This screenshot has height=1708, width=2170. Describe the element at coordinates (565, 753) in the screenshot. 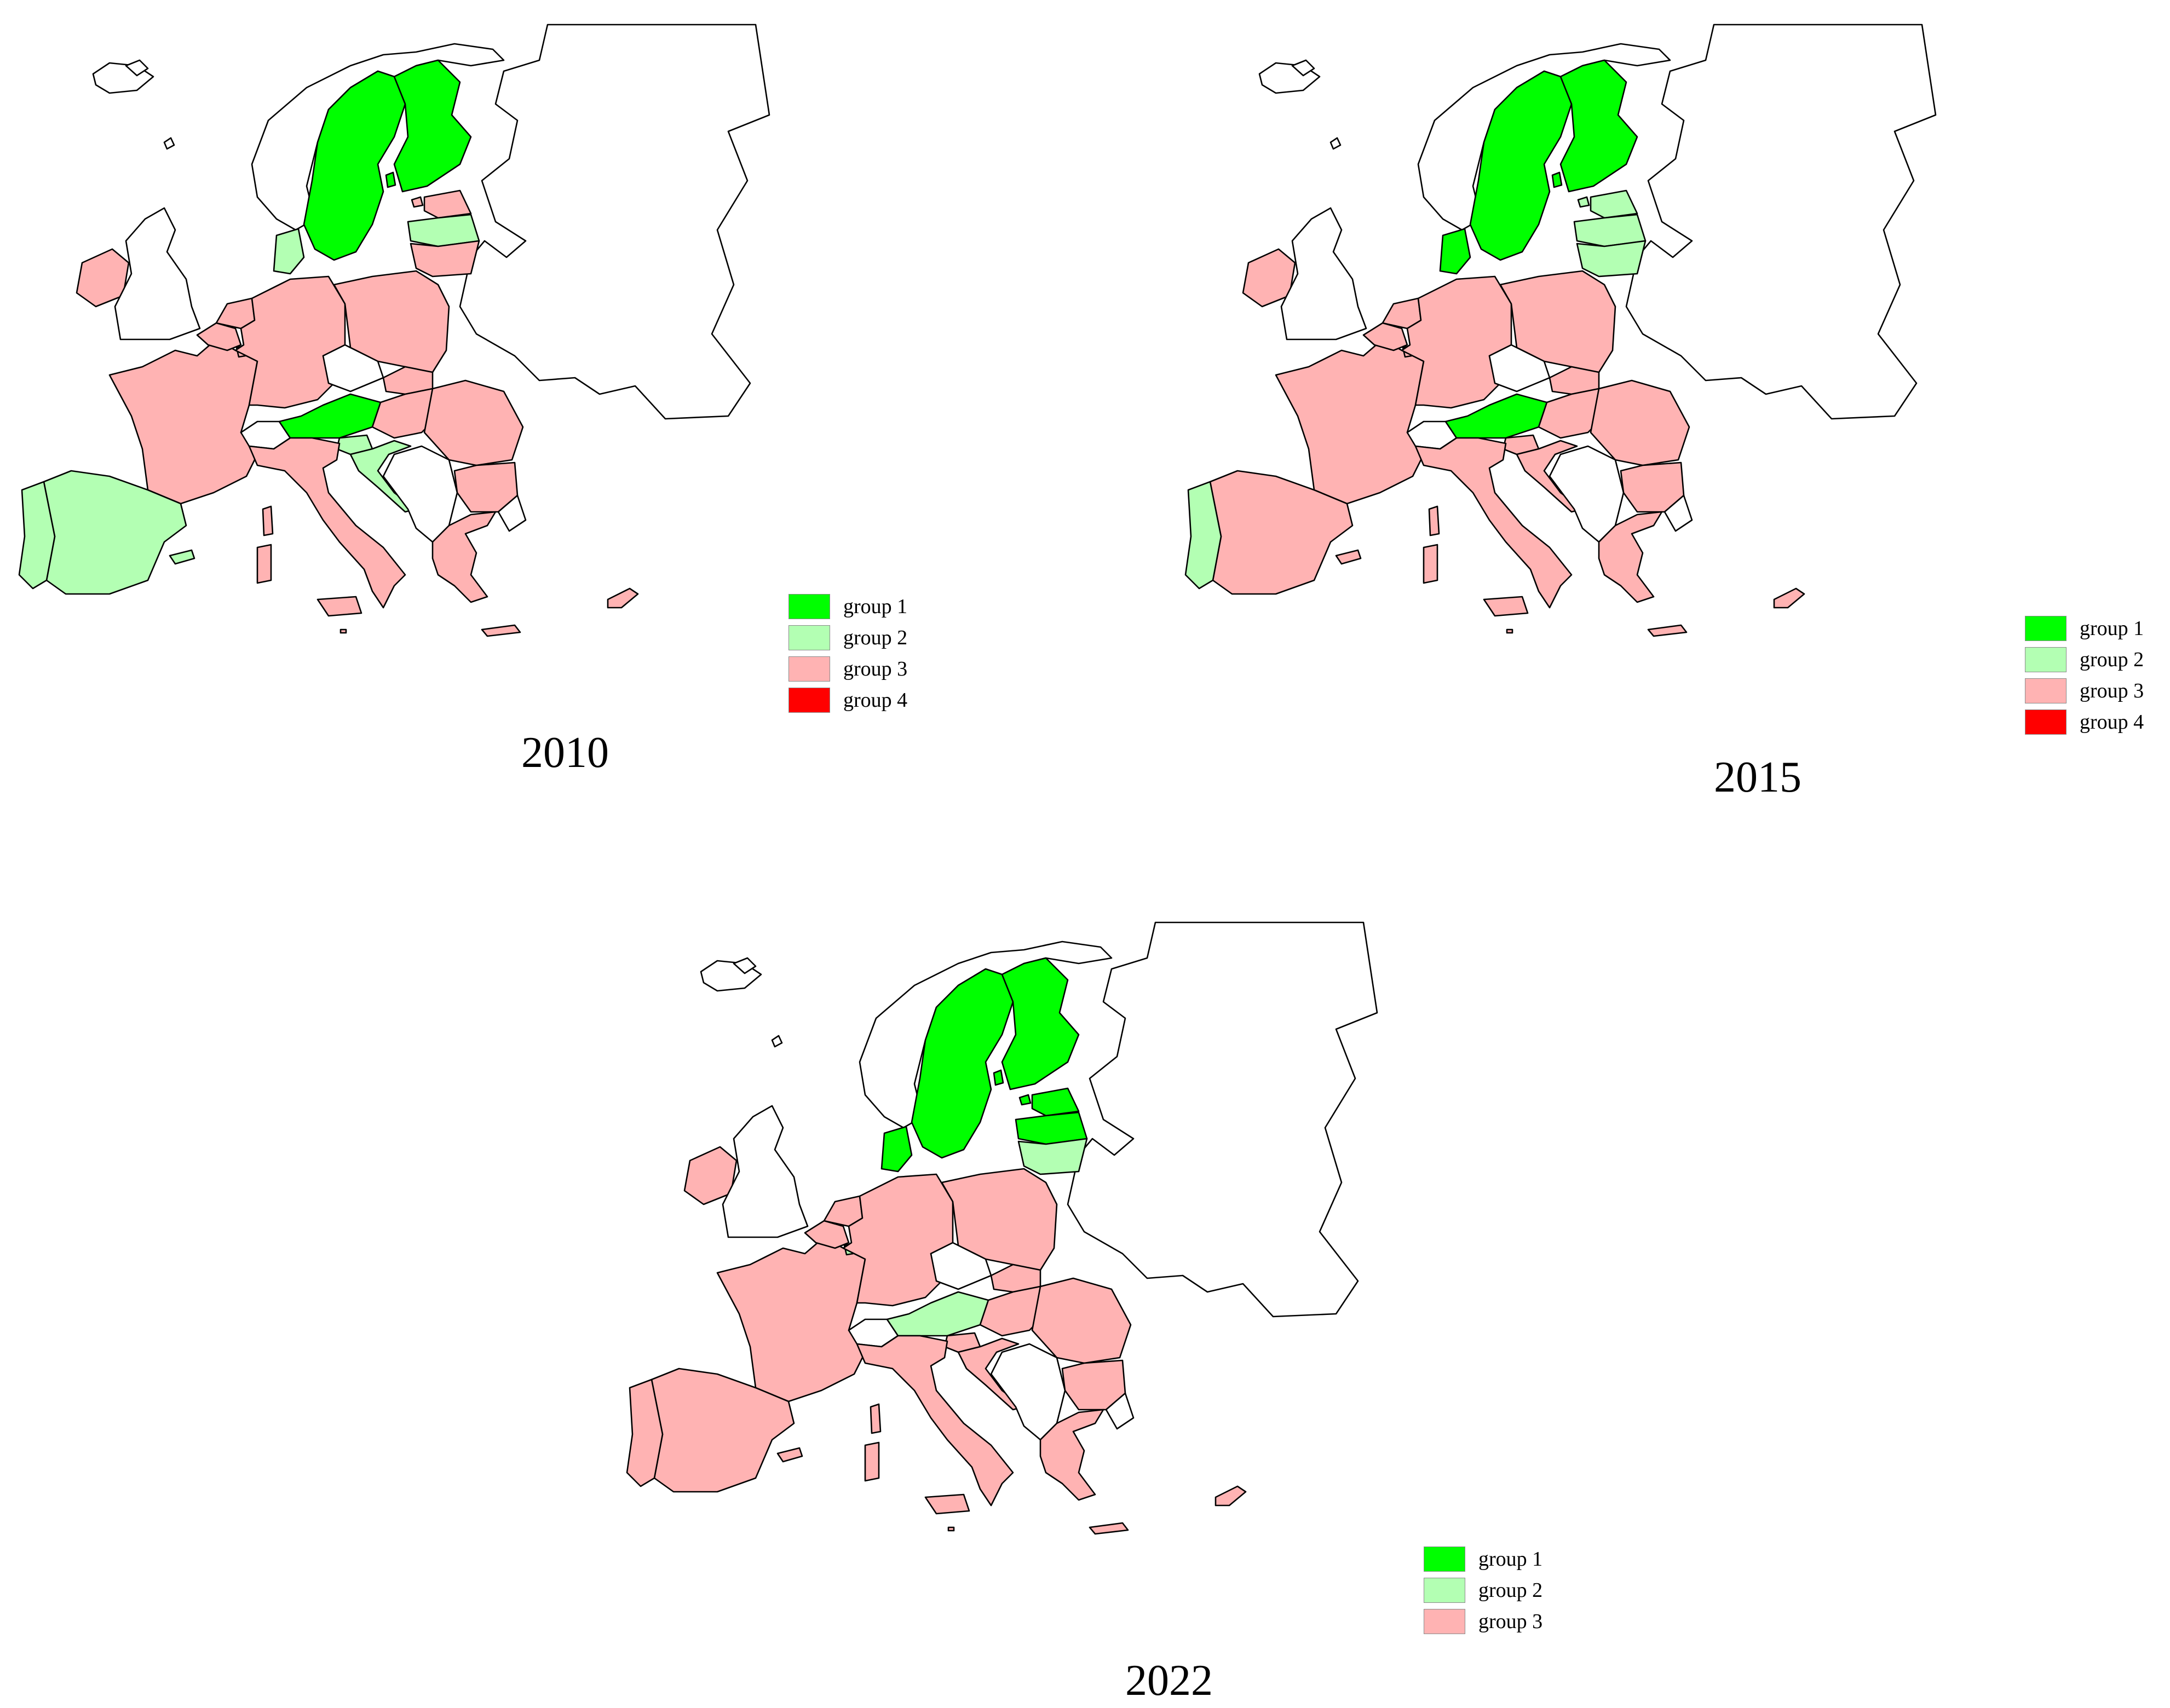

I see `year-label-2010: 2010` at that location.